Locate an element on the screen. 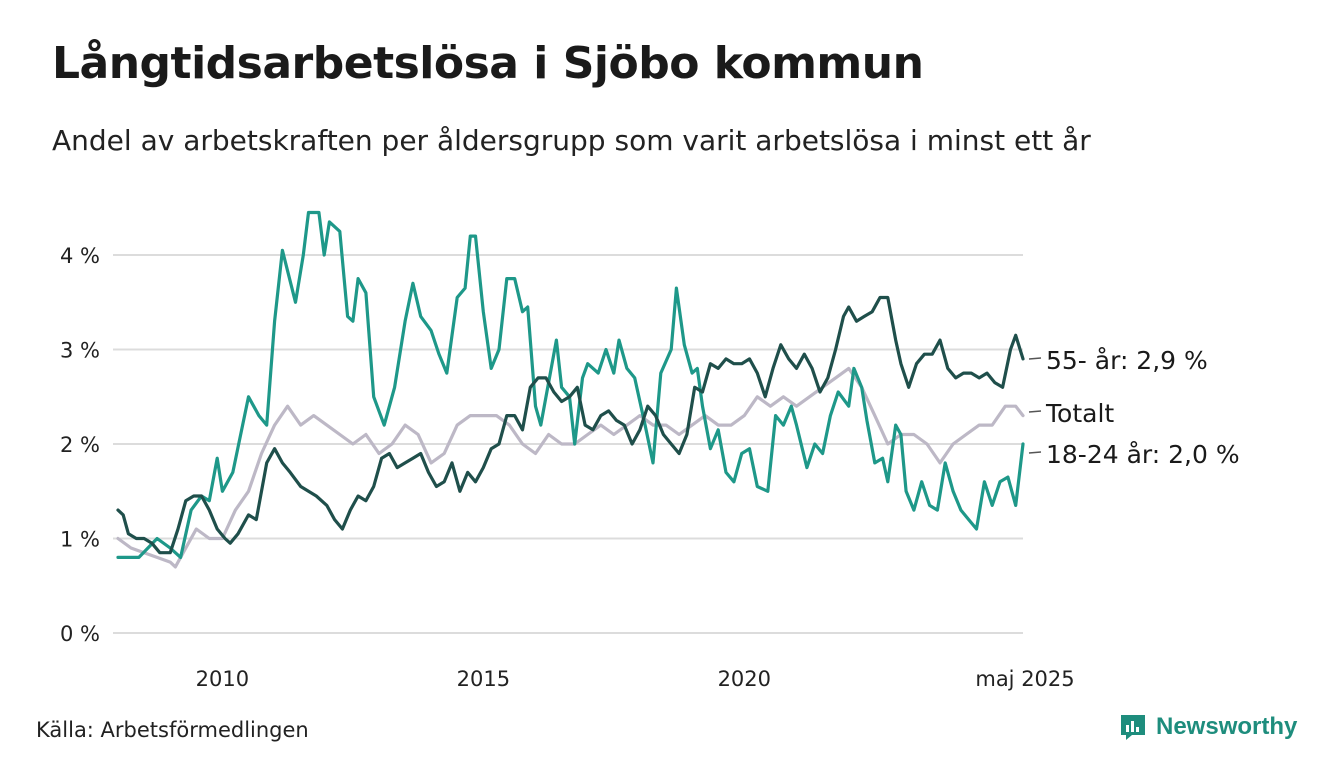  x-tick-label: 2020 is located at coordinates (744, 679).